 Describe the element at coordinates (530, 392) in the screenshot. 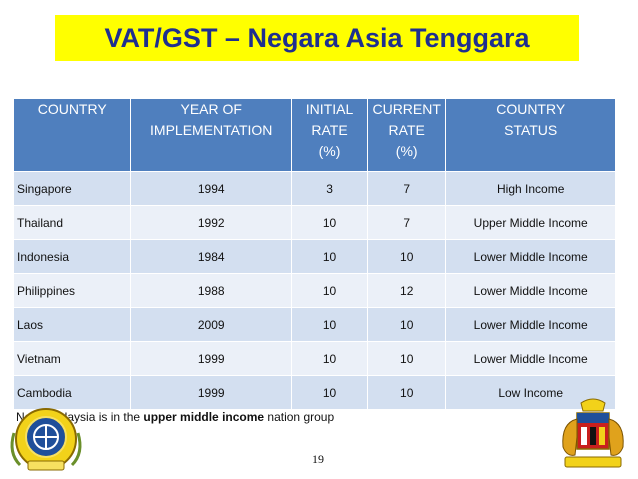

I see `cell-status: Low Income` at that location.